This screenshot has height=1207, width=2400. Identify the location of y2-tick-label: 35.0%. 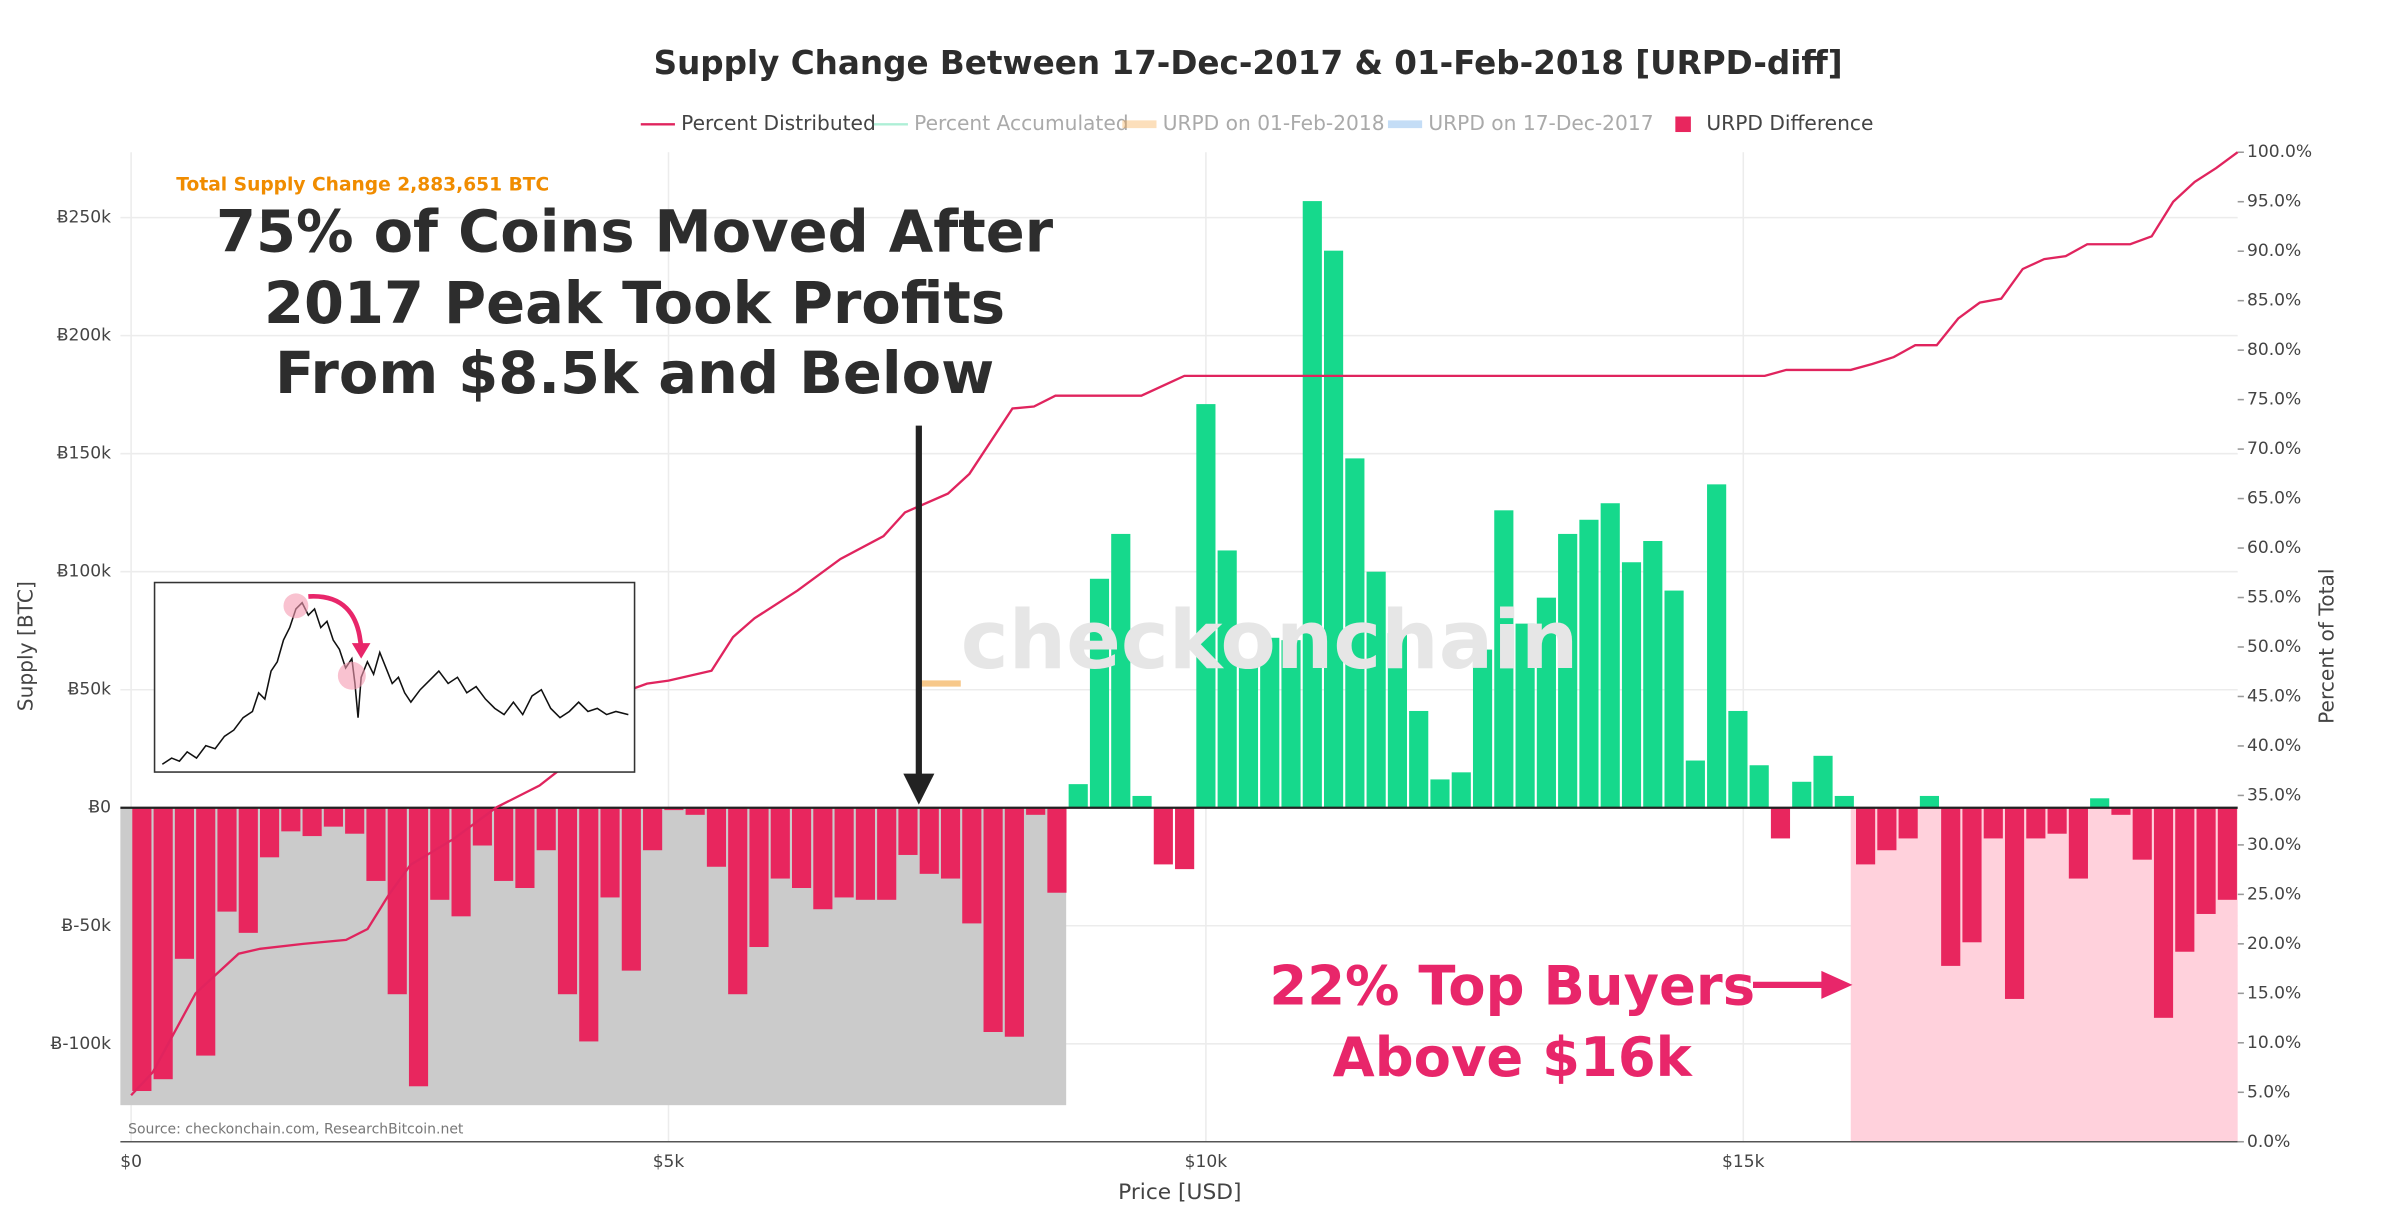
(2274, 795).